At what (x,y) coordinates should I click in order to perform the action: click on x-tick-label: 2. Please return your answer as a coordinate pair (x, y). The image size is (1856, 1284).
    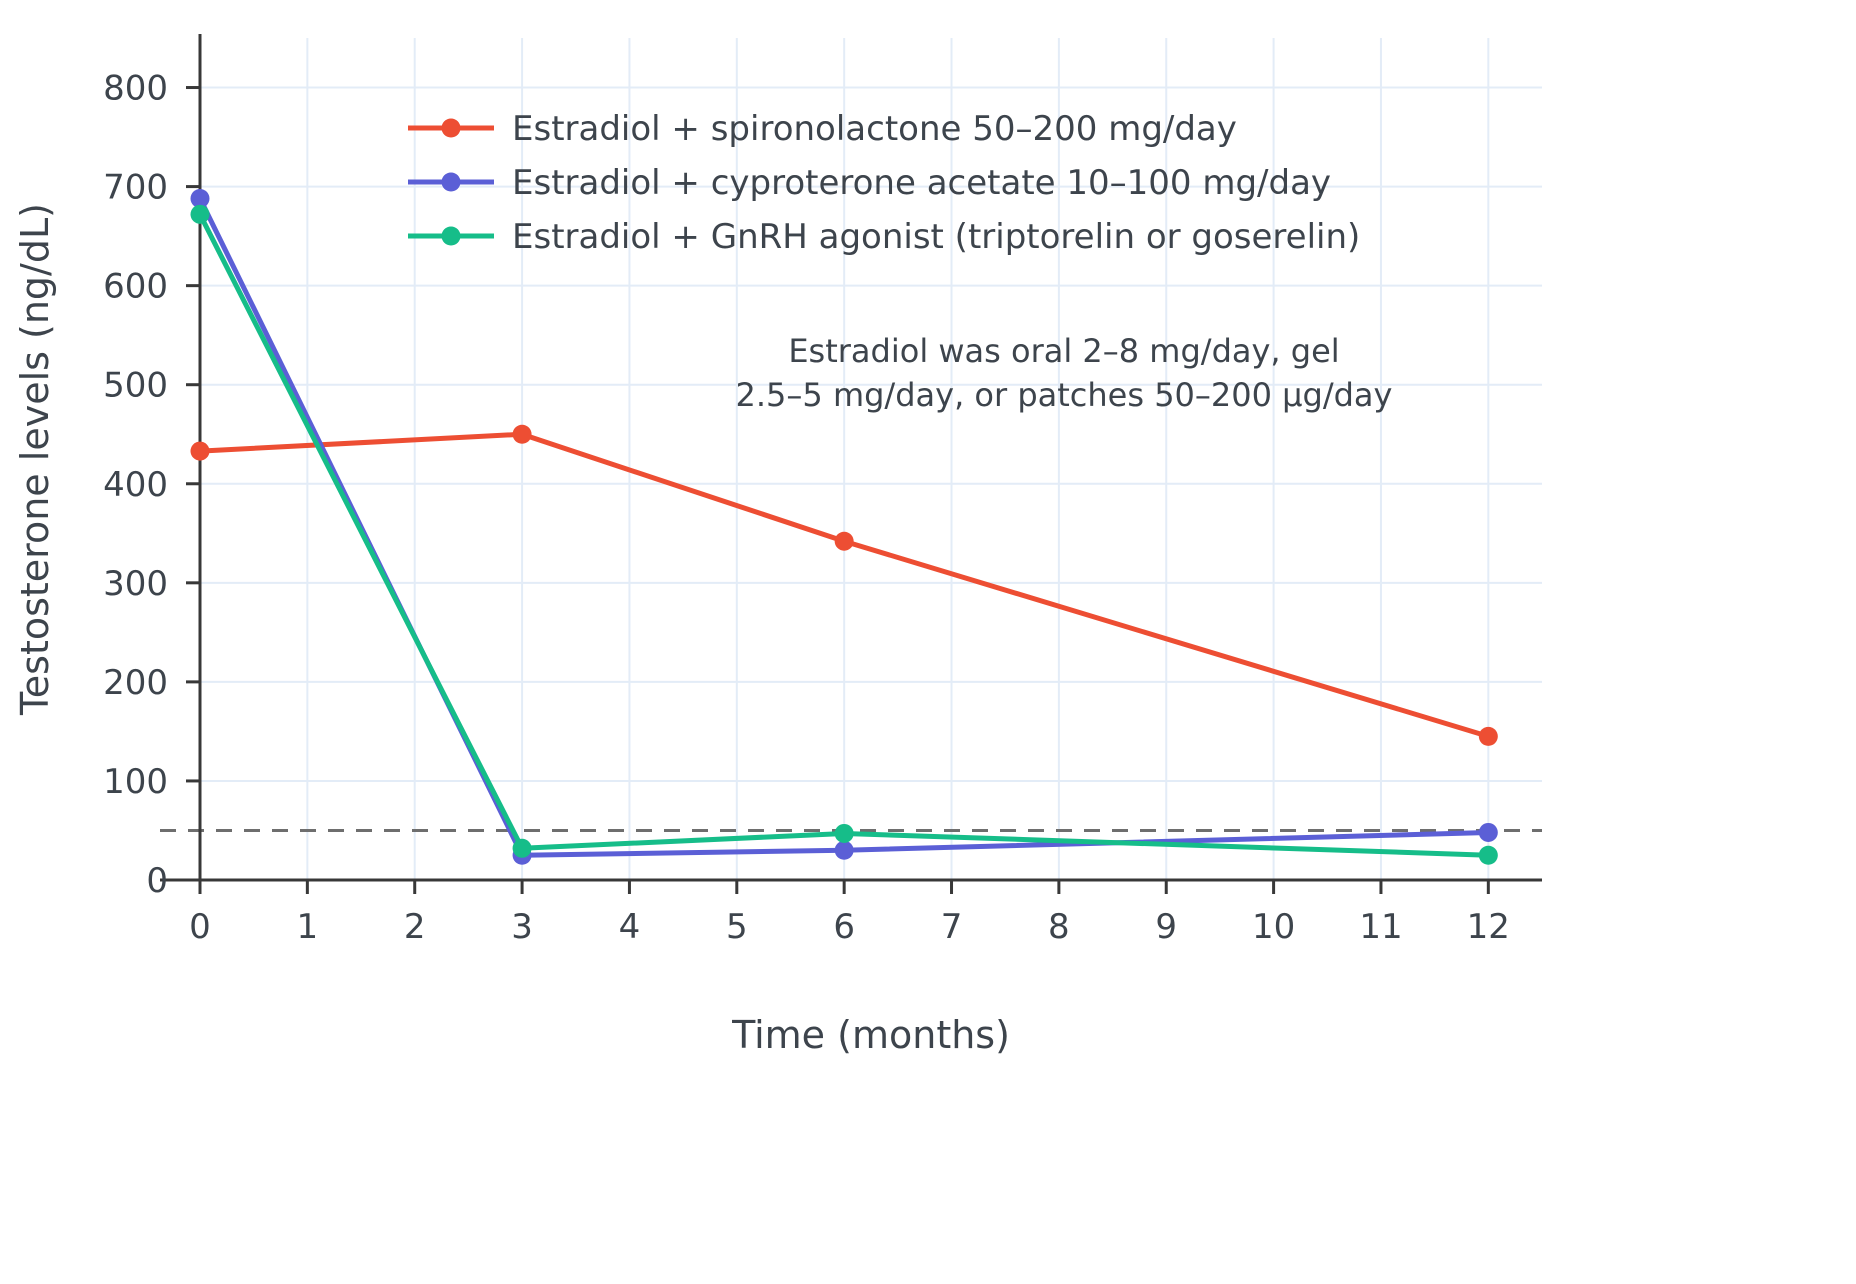
    Looking at the image, I should click on (415, 927).